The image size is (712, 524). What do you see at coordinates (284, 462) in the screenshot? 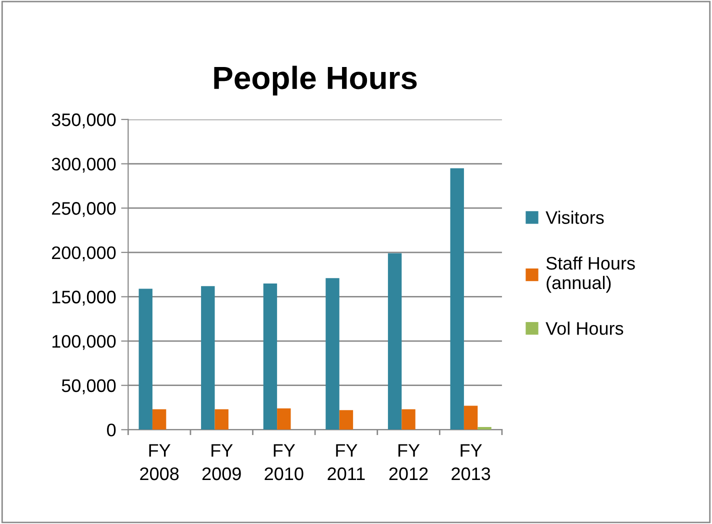
I see `x-tick-label: FY 2010` at bounding box center [284, 462].